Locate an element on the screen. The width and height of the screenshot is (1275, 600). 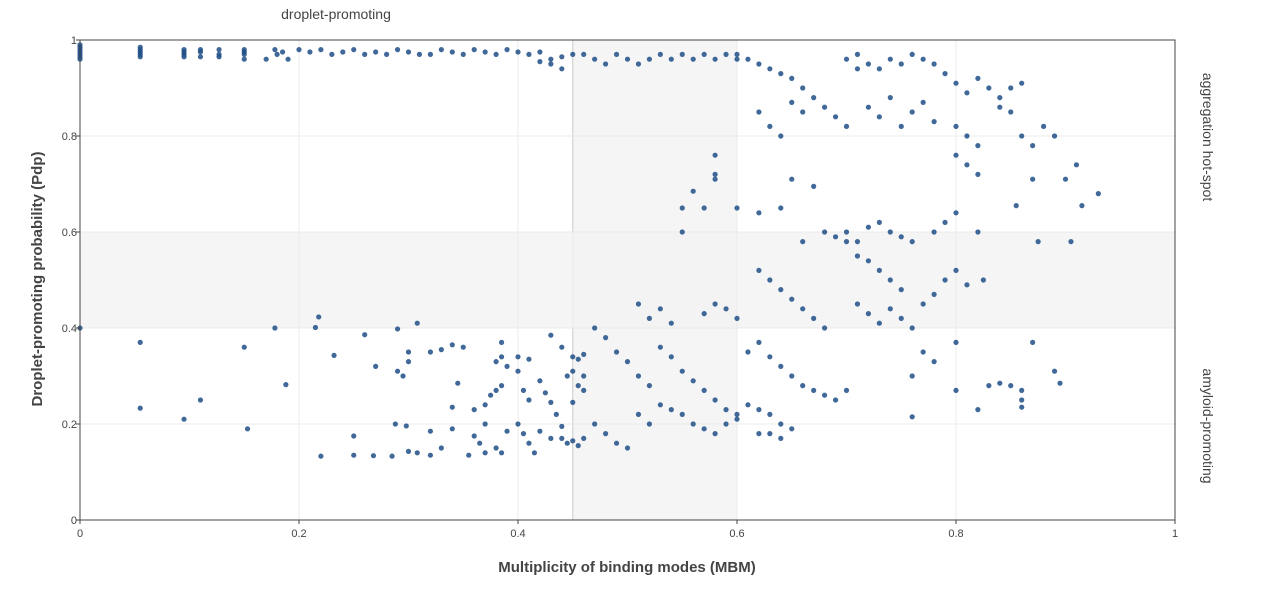
annotation-amyloid-promoting: amyloid-promoting is located at coordinates (1208, 425).